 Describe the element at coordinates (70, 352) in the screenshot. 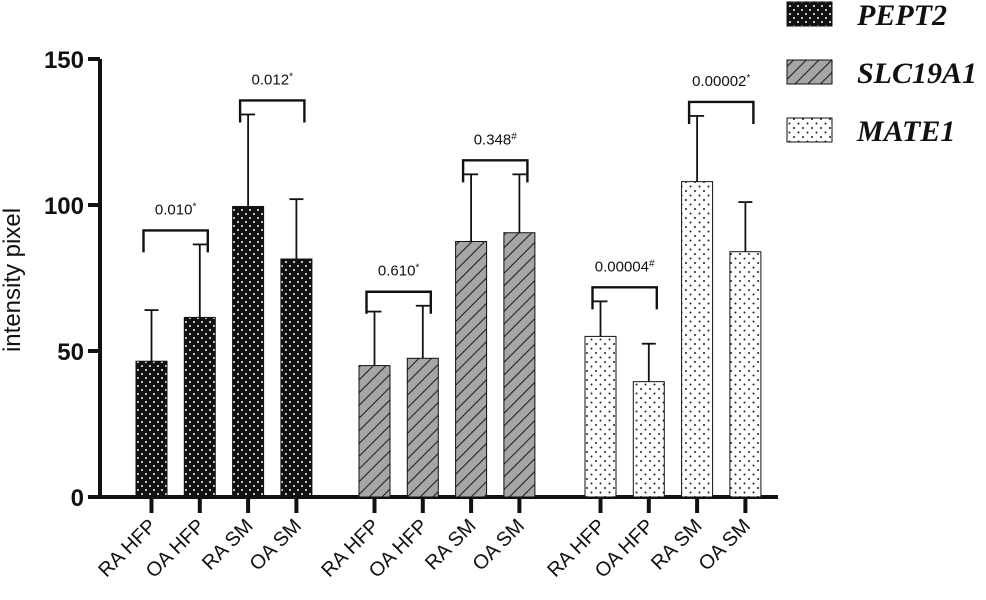

I see `y-tick-label: 50` at that location.